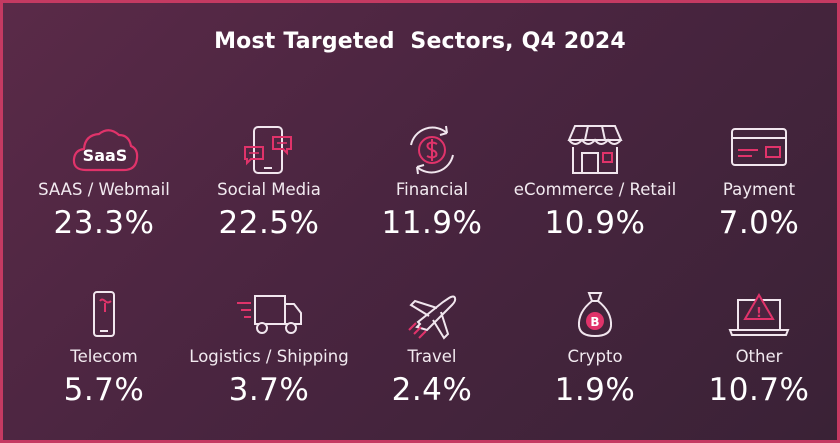 The width and height of the screenshot is (840, 443). What do you see at coordinates (432, 390) in the screenshot?
I see `sector-value: 2.4%` at bounding box center [432, 390].